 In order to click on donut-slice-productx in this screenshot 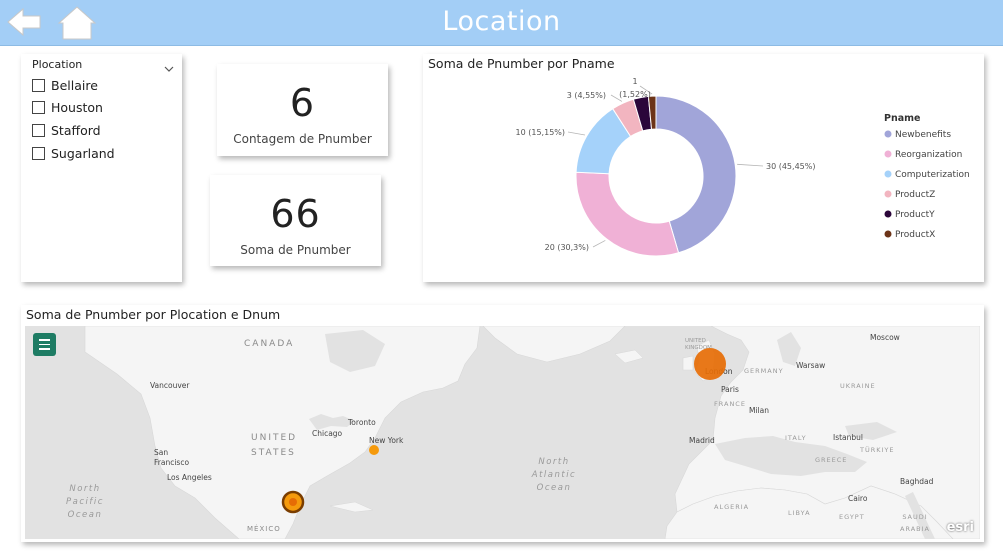, I will do `click(652, 112)`.